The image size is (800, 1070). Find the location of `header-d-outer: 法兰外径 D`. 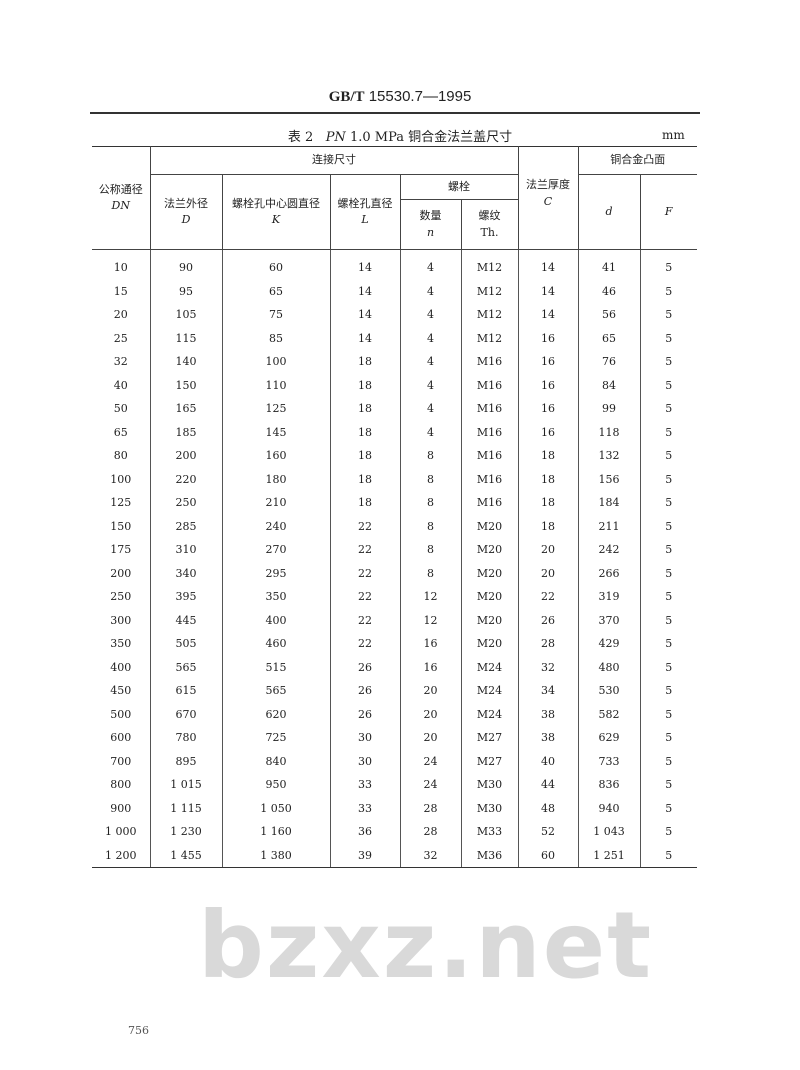

header-d-outer: 法兰外径 D is located at coordinates (186, 212).